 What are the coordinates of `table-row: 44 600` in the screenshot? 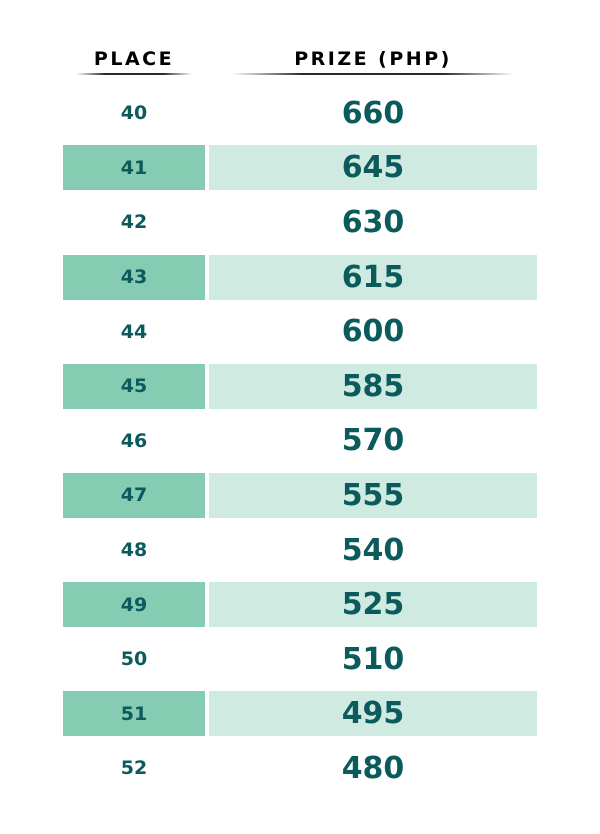 It's located at (300, 331).